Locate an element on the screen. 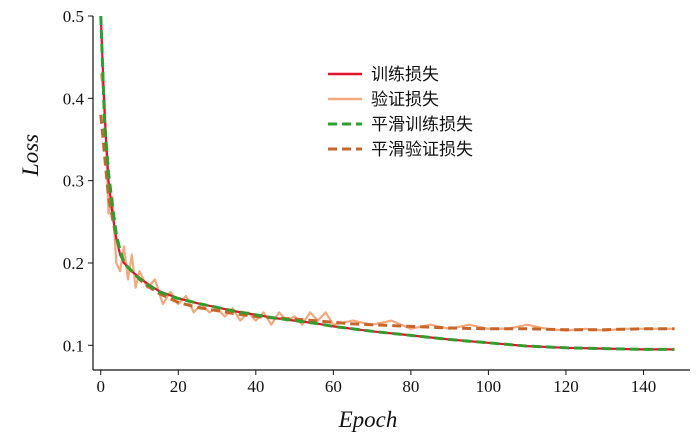  y-axis-title: Loss is located at coordinates (30, 155).